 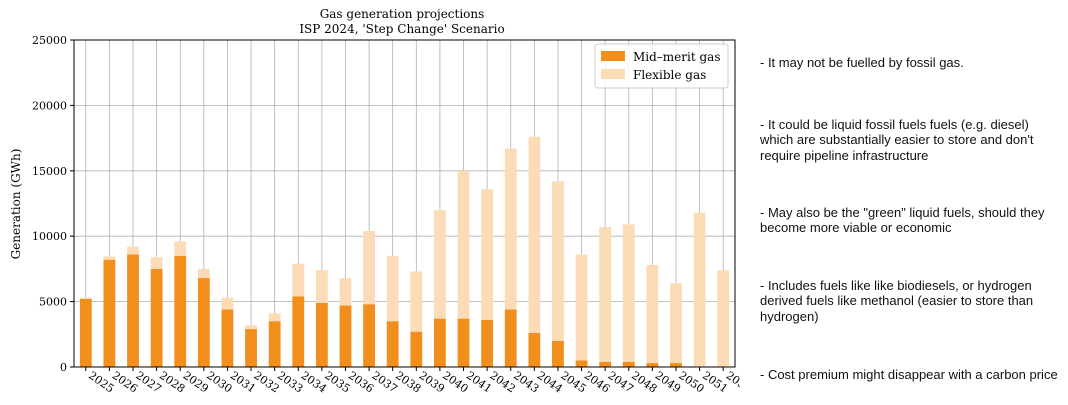 I want to click on y-axis-label: Generation (GWh), so click(x=16, y=204).